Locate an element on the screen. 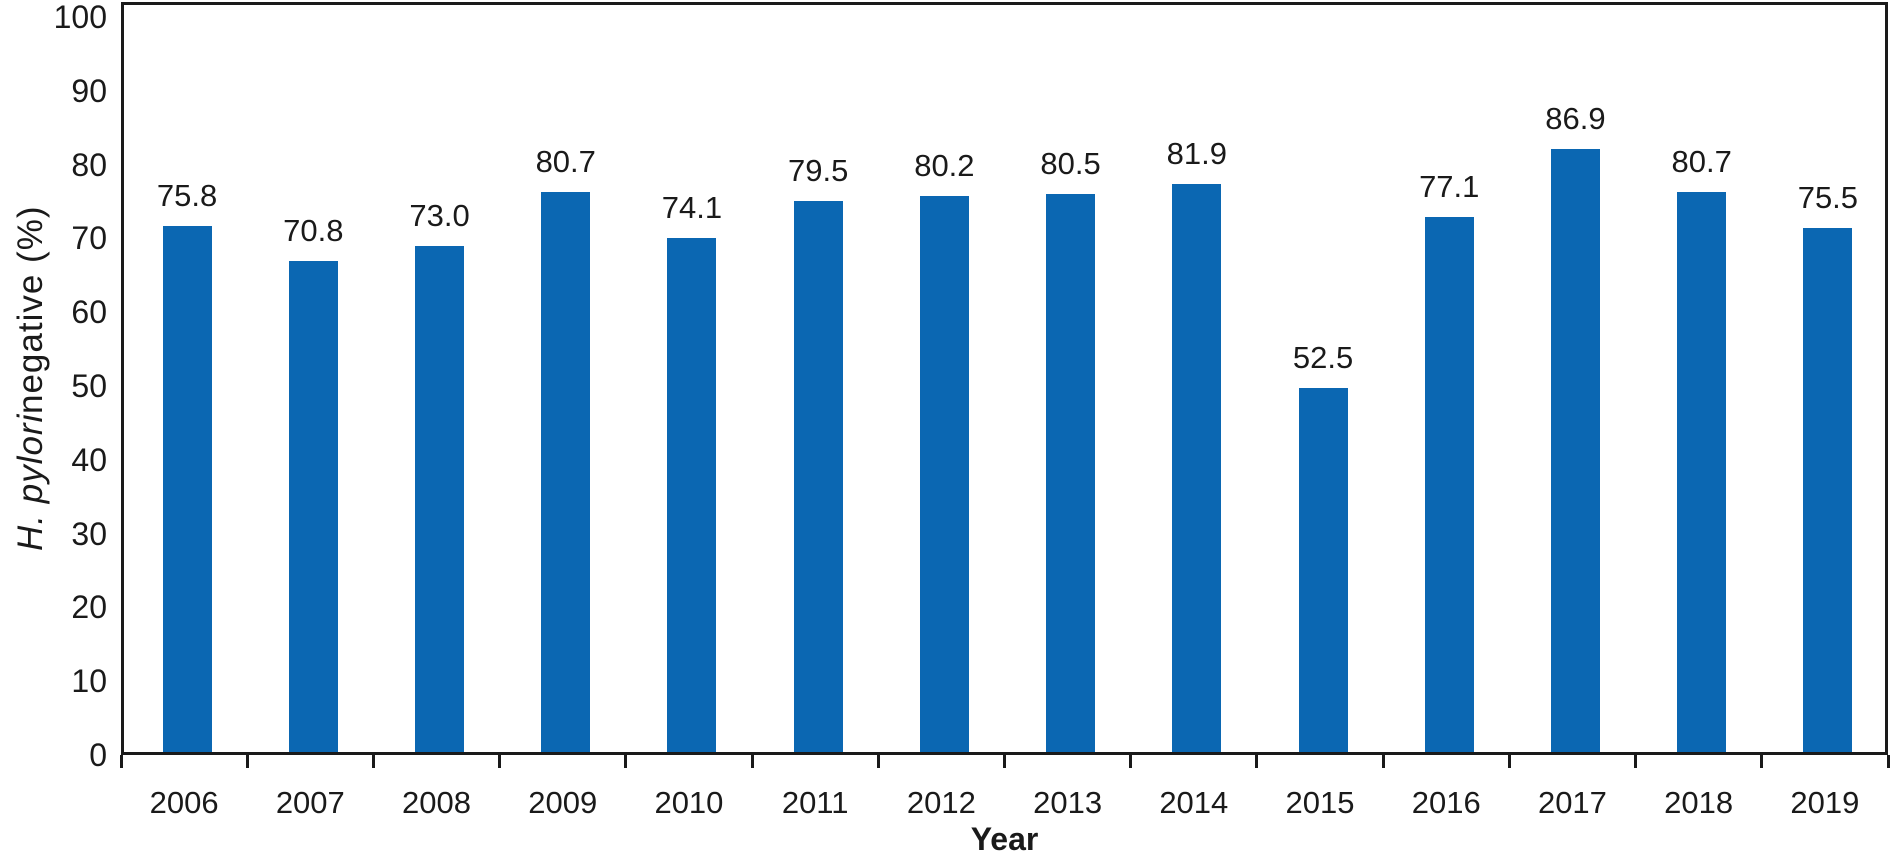 This screenshot has width=1891, height=860. bar-value-label-2009: 80.7 is located at coordinates (565, 162).